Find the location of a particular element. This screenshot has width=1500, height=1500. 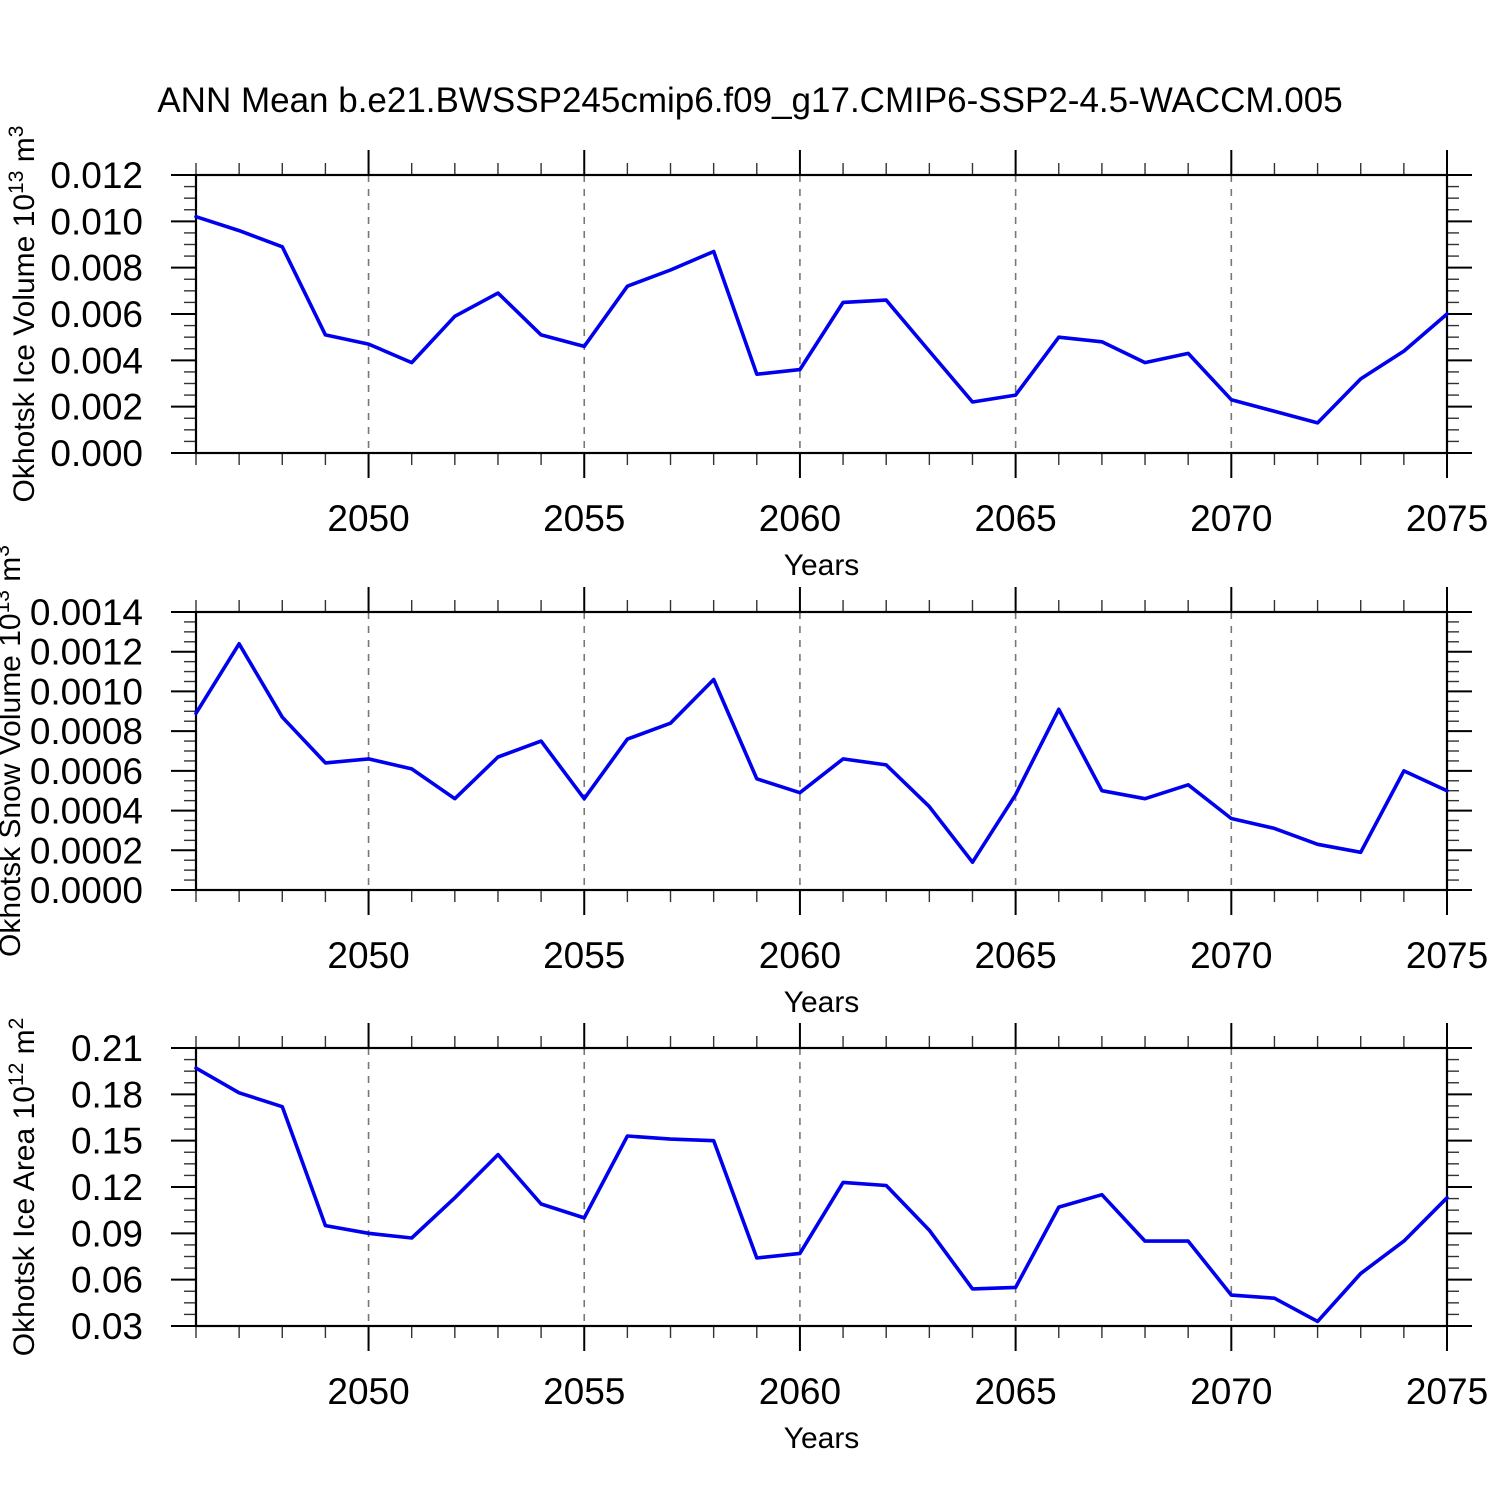

okhotsk-ice-area-line is located at coordinates (821, 1195).